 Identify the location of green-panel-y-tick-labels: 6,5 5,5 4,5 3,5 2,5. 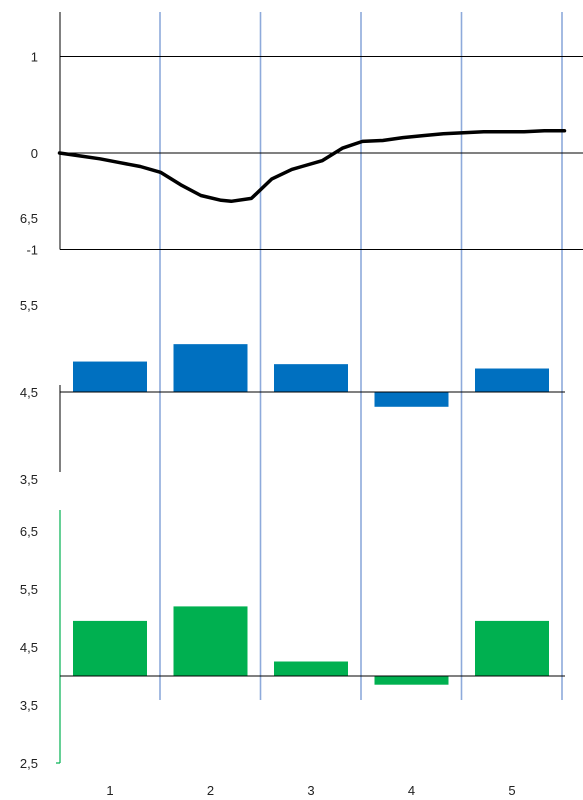
(29, 647).